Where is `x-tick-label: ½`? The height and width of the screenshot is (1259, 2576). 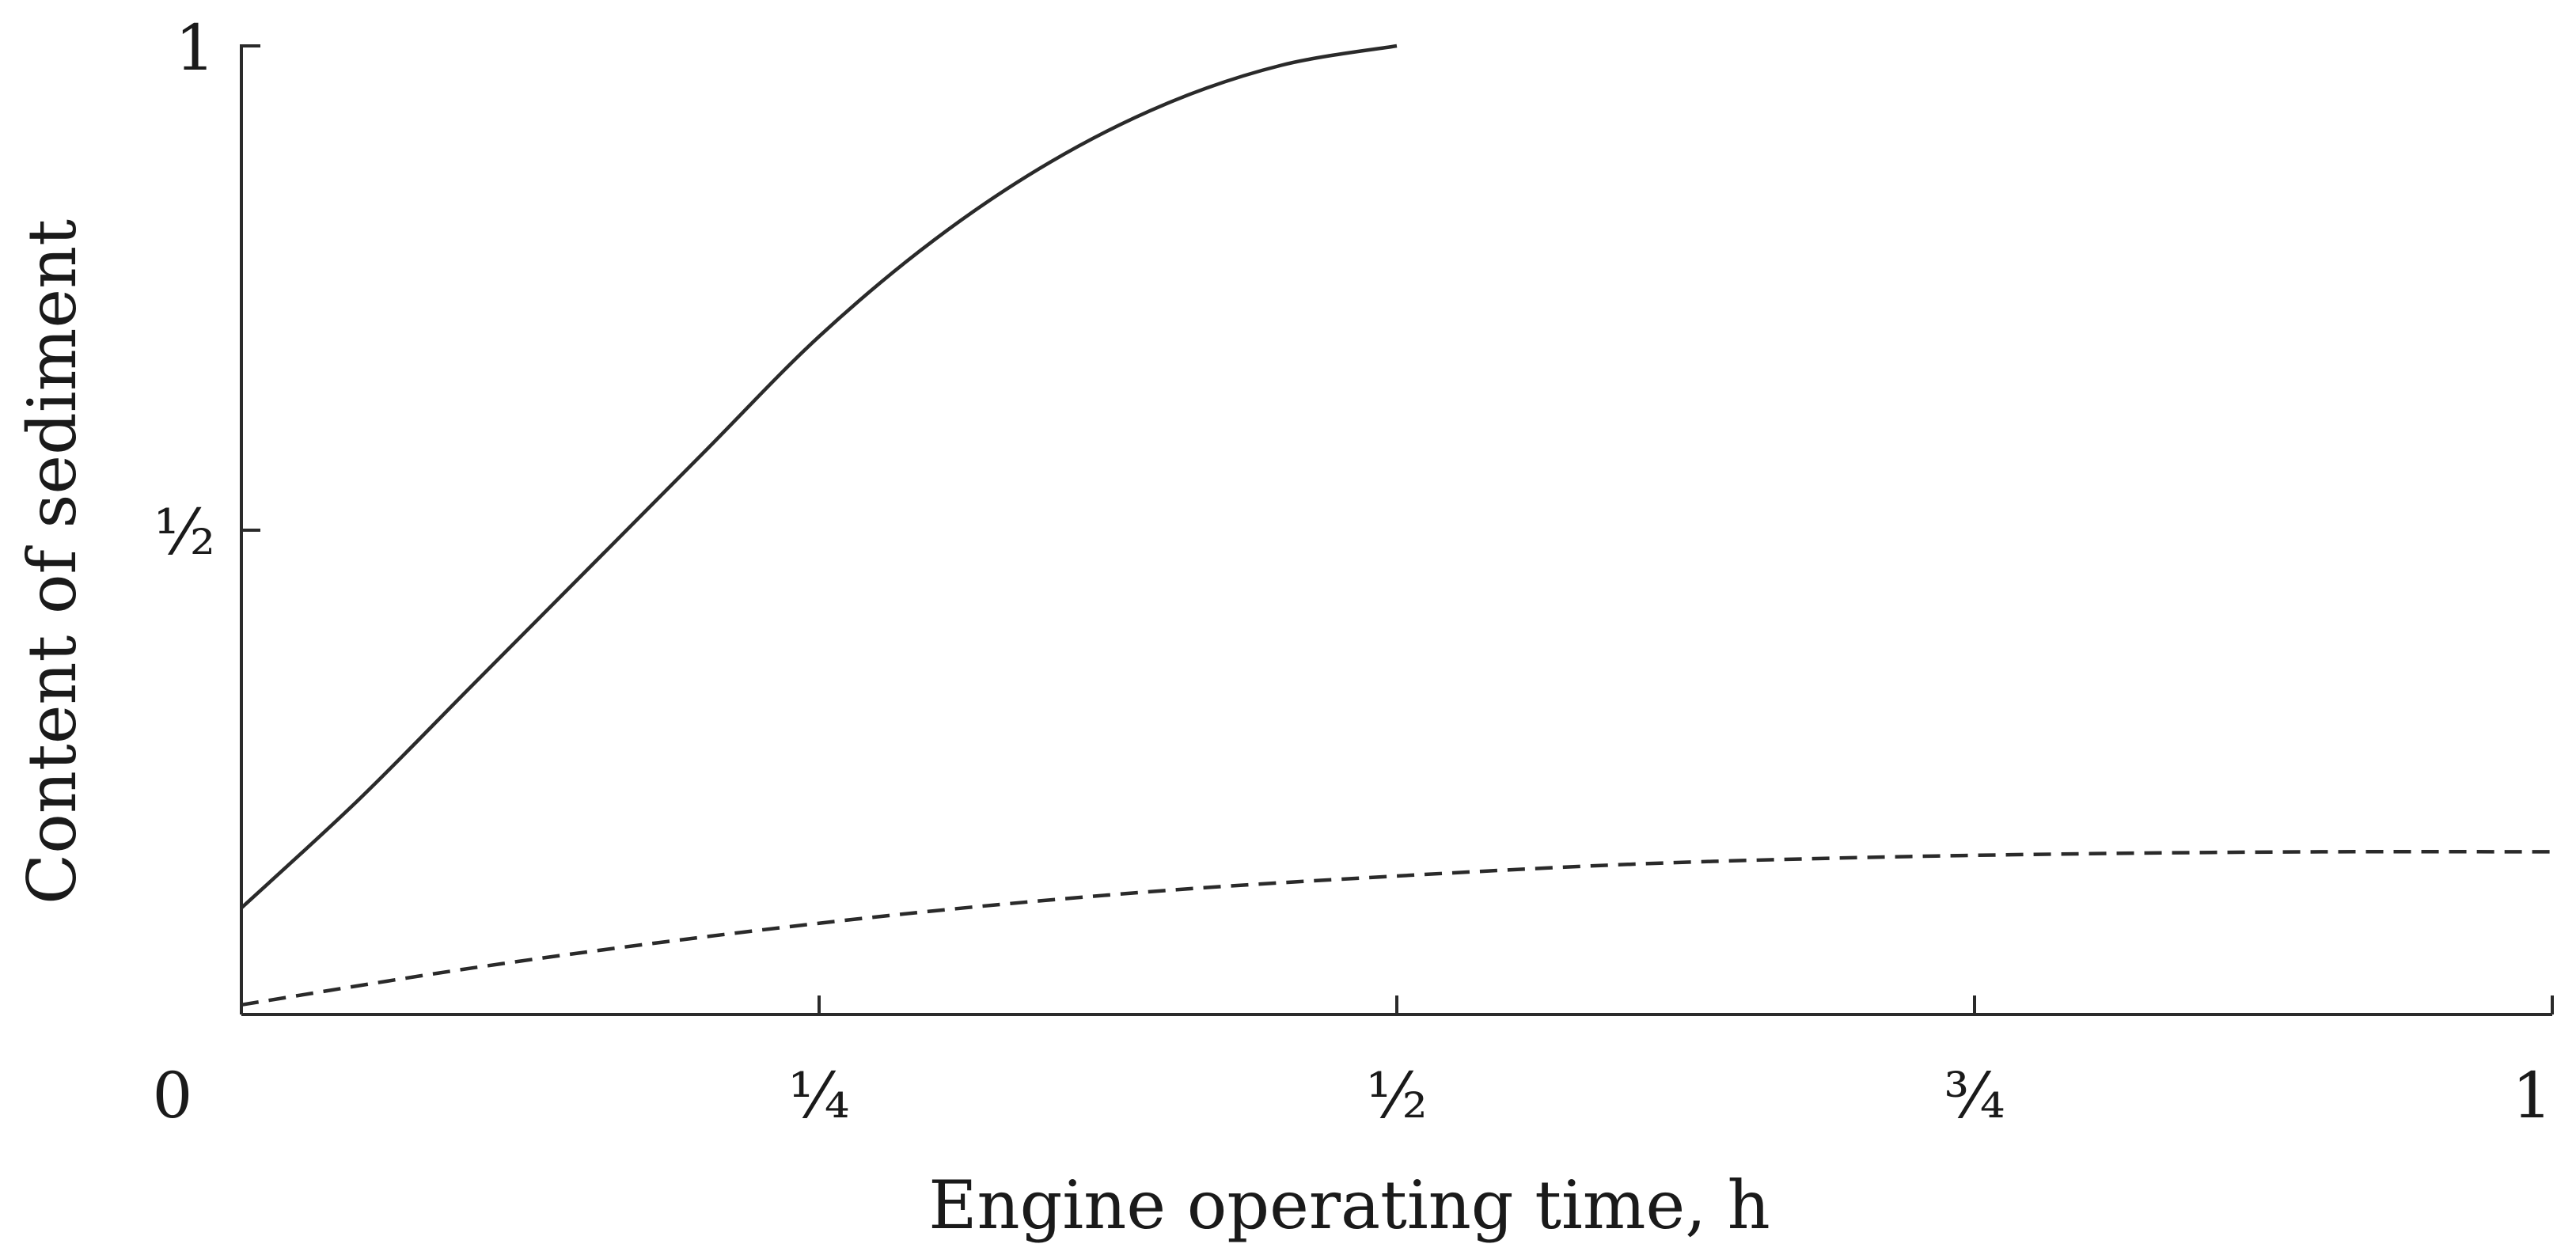
x-tick-label: ½ is located at coordinates (1397, 1095).